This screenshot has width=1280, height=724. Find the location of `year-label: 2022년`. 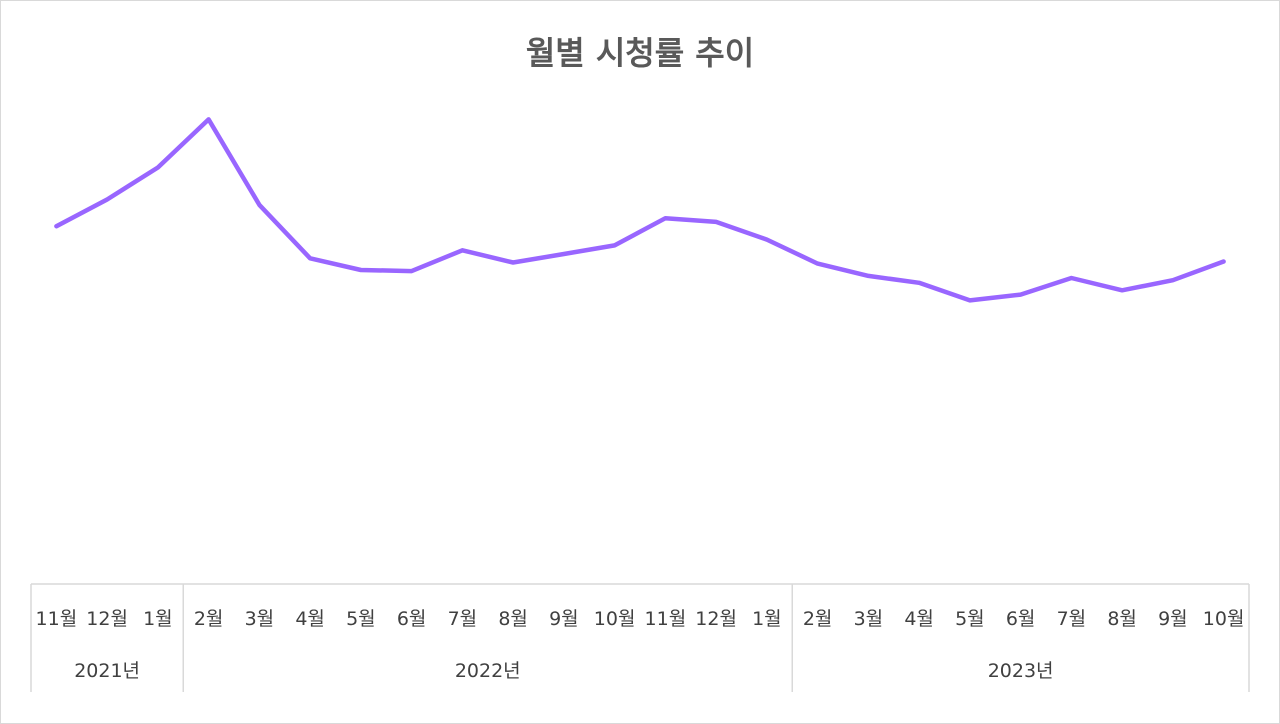

year-label: 2022년 is located at coordinates (488, 671).